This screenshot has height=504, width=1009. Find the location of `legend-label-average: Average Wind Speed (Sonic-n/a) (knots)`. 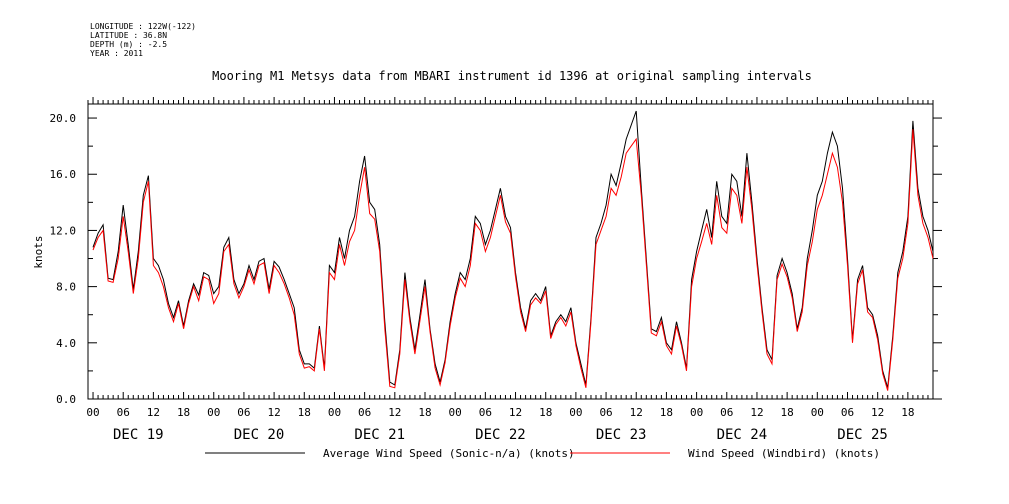

legend-label-average: Average Wind Speed (Sonic-n/a) (knots) is located at coordinates (449, 453).